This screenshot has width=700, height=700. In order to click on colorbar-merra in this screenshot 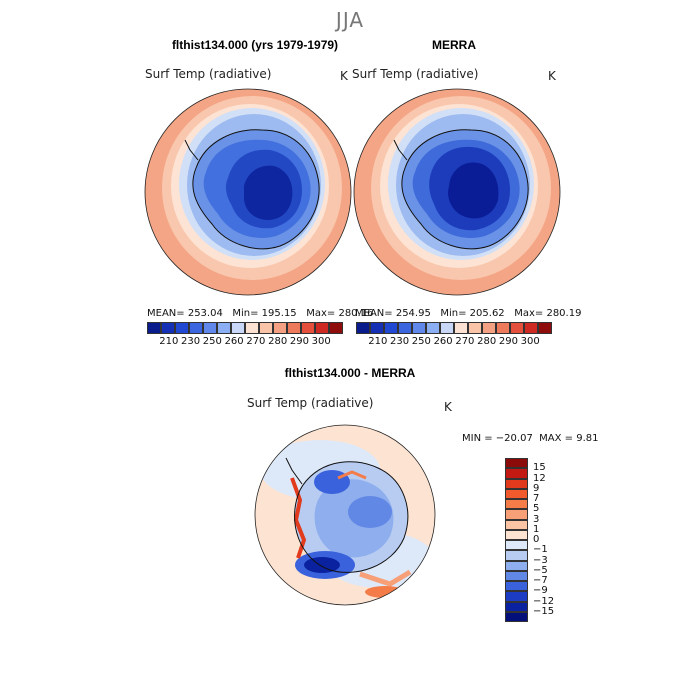, I will do `click(454, 328)`.